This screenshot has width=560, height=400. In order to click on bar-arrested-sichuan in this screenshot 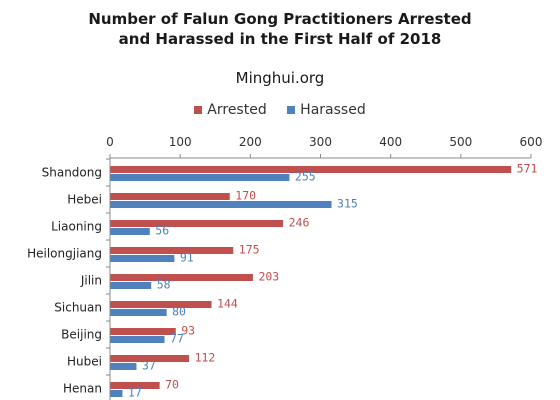, I will do `click(161, 304)`.